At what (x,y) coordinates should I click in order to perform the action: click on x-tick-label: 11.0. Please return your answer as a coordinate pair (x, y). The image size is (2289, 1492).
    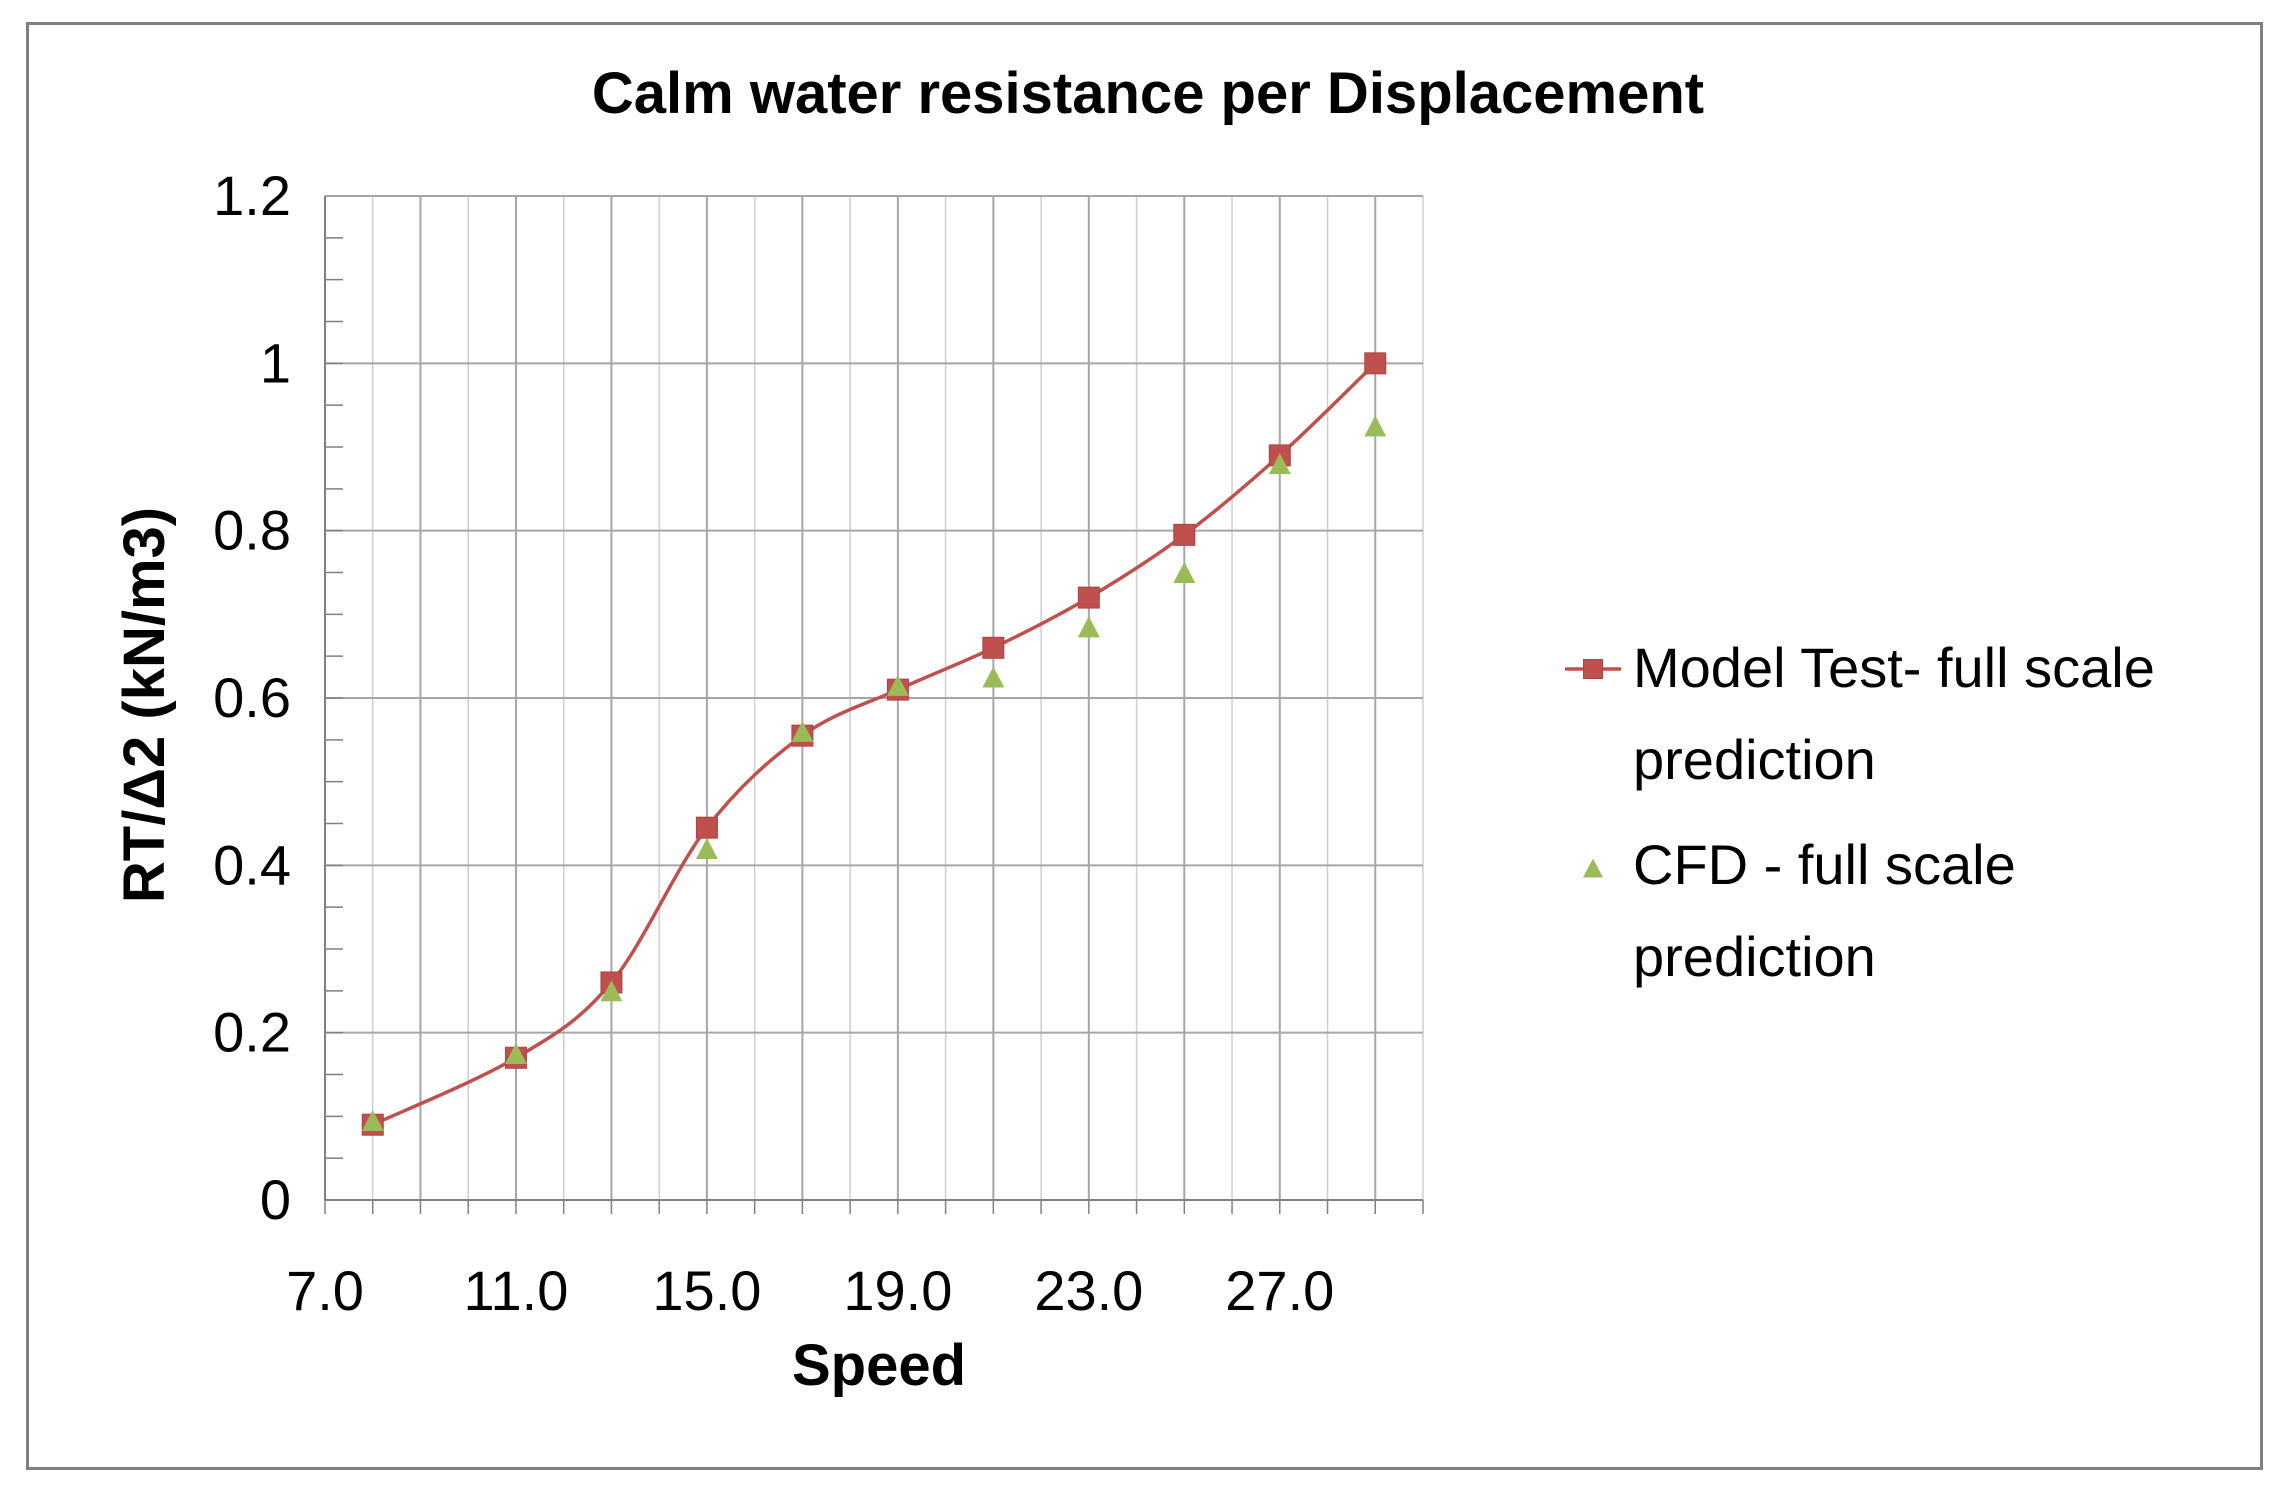
    Looking at the image, I should click on (516, 1290).